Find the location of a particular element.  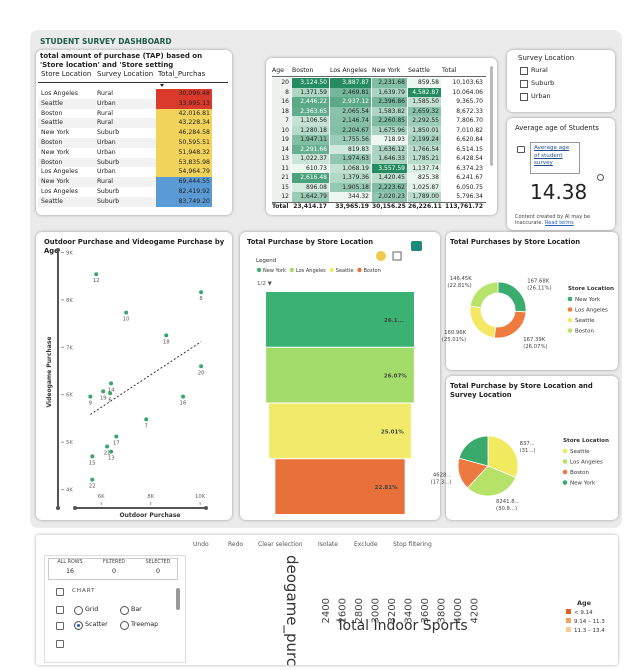

age-cell: 859.58 is located at coordinates (424, 83).